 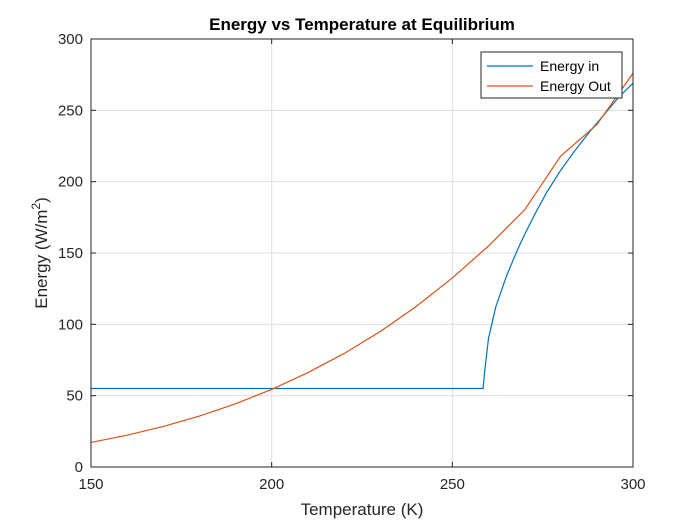 I want to click on y-tick-label: 50, so click(x=74, y=396).